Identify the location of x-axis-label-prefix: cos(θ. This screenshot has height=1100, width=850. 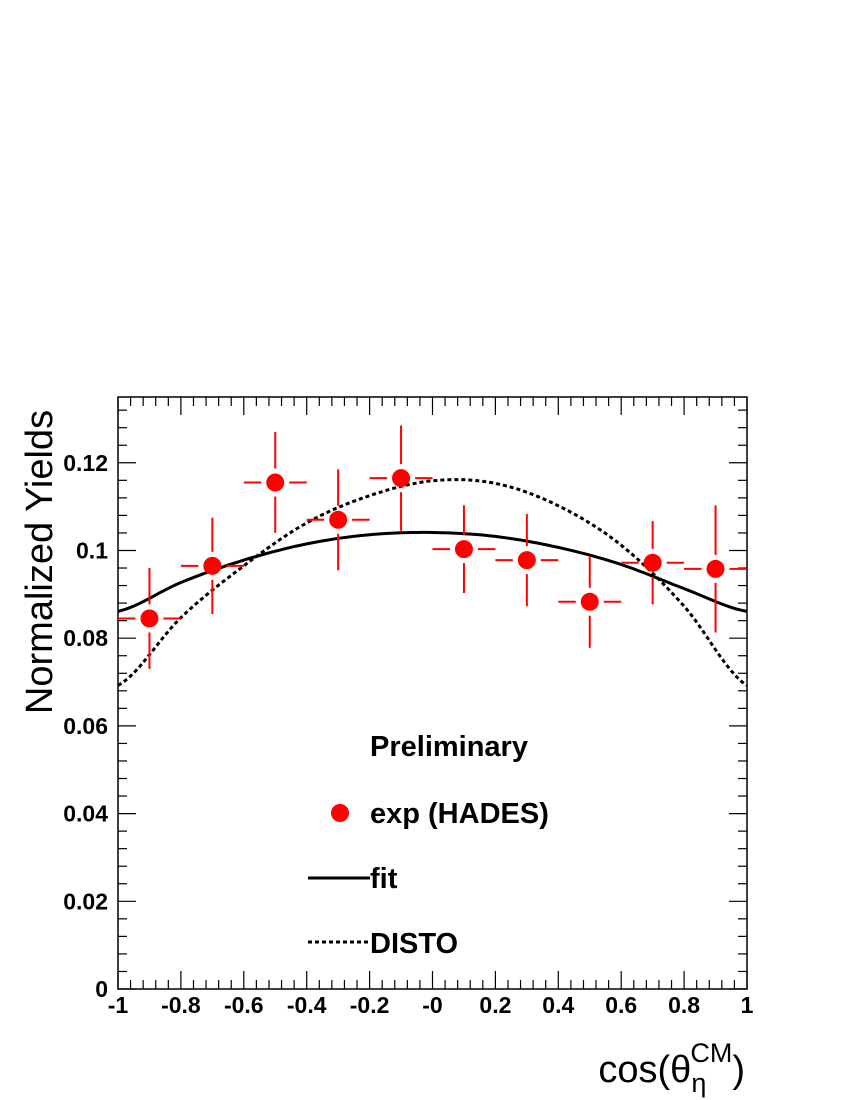
(644, 1070).